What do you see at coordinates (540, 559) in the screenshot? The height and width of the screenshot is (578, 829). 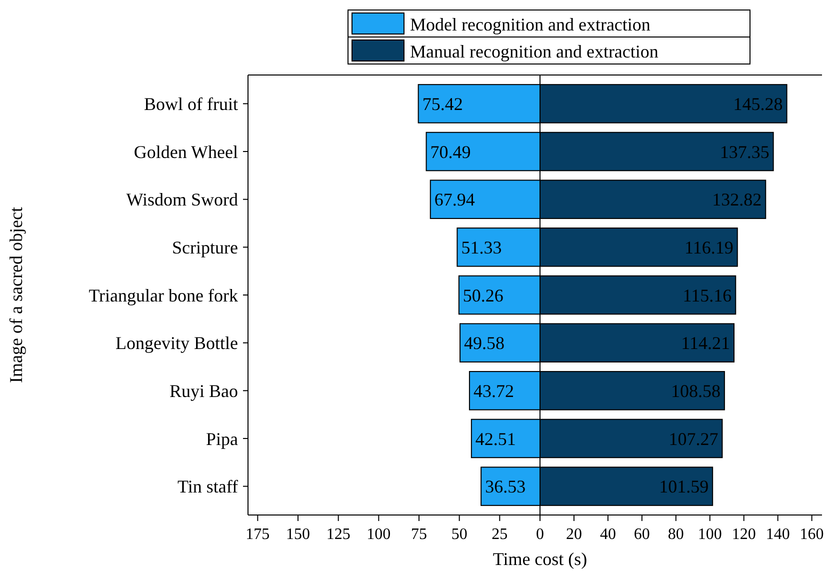 I see `x-axis-title: Time cost (s)` at bounding box center [540, 559].